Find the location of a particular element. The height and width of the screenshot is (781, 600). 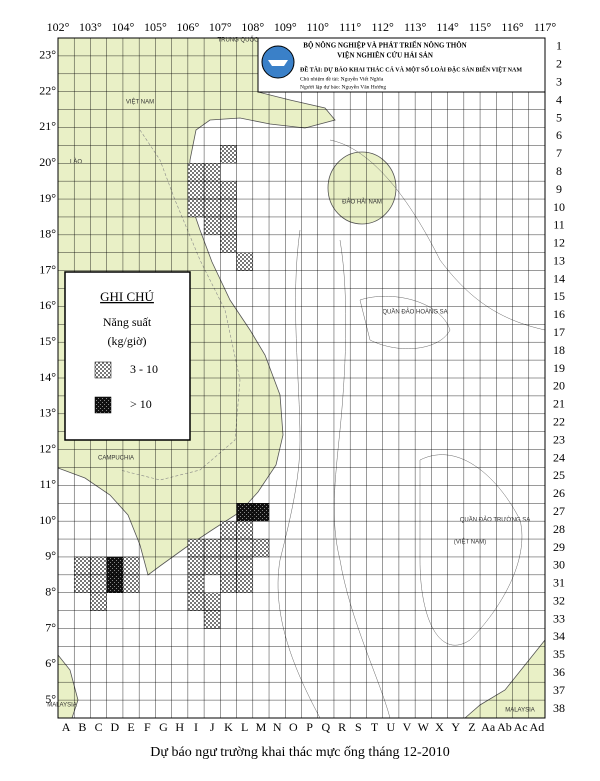

legend-unit: (kg/giờ) is located at coordinates (126, 341).